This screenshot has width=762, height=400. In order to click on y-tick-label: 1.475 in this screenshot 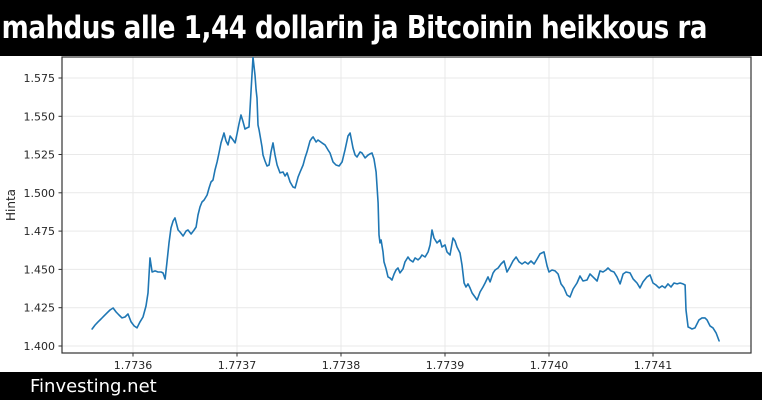, I will do `click(40, 231)`.